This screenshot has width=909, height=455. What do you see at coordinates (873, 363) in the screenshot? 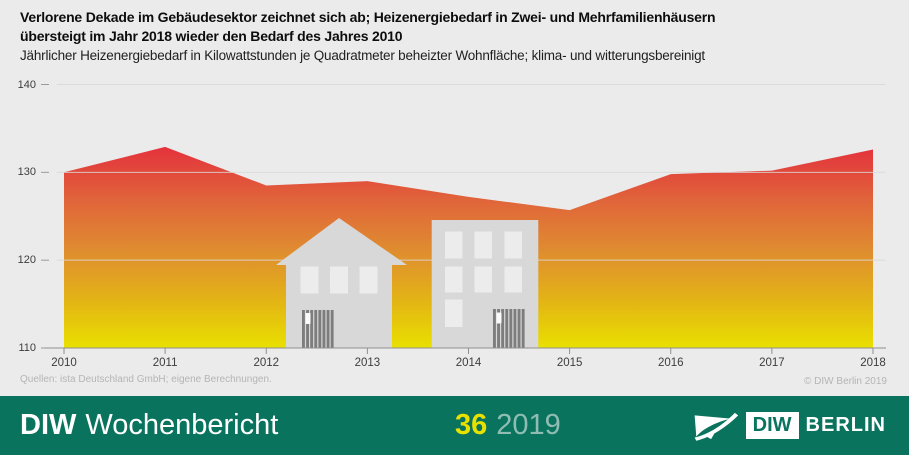
I see `x-axis-tick-label: 2018` at bounding box center [873, 363].